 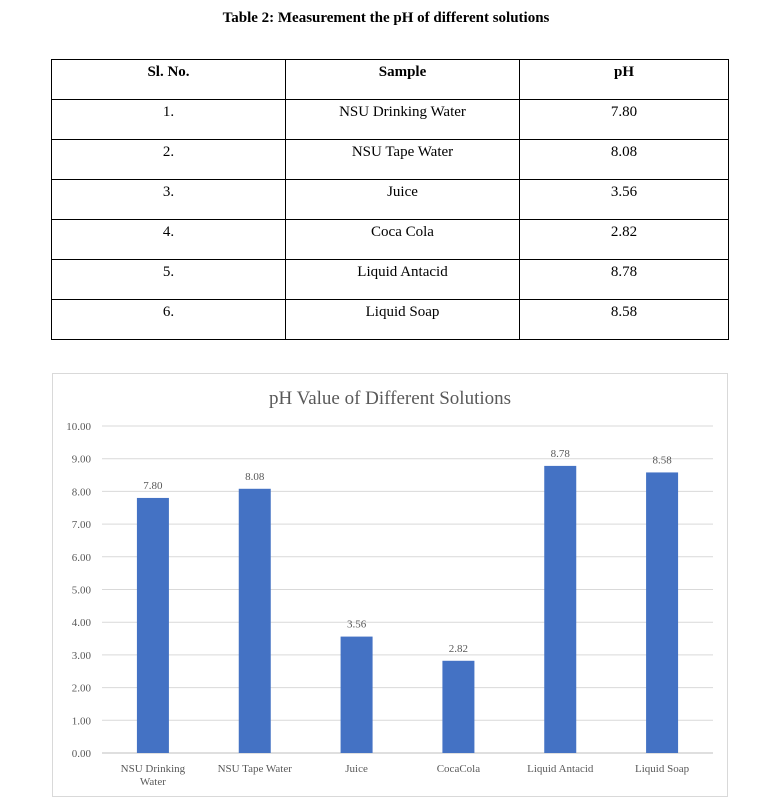 What do you see at coordinates (82, 721) in the screenshot?
I see `y-tick-label: 1.00` at bounding box center [82, 721].